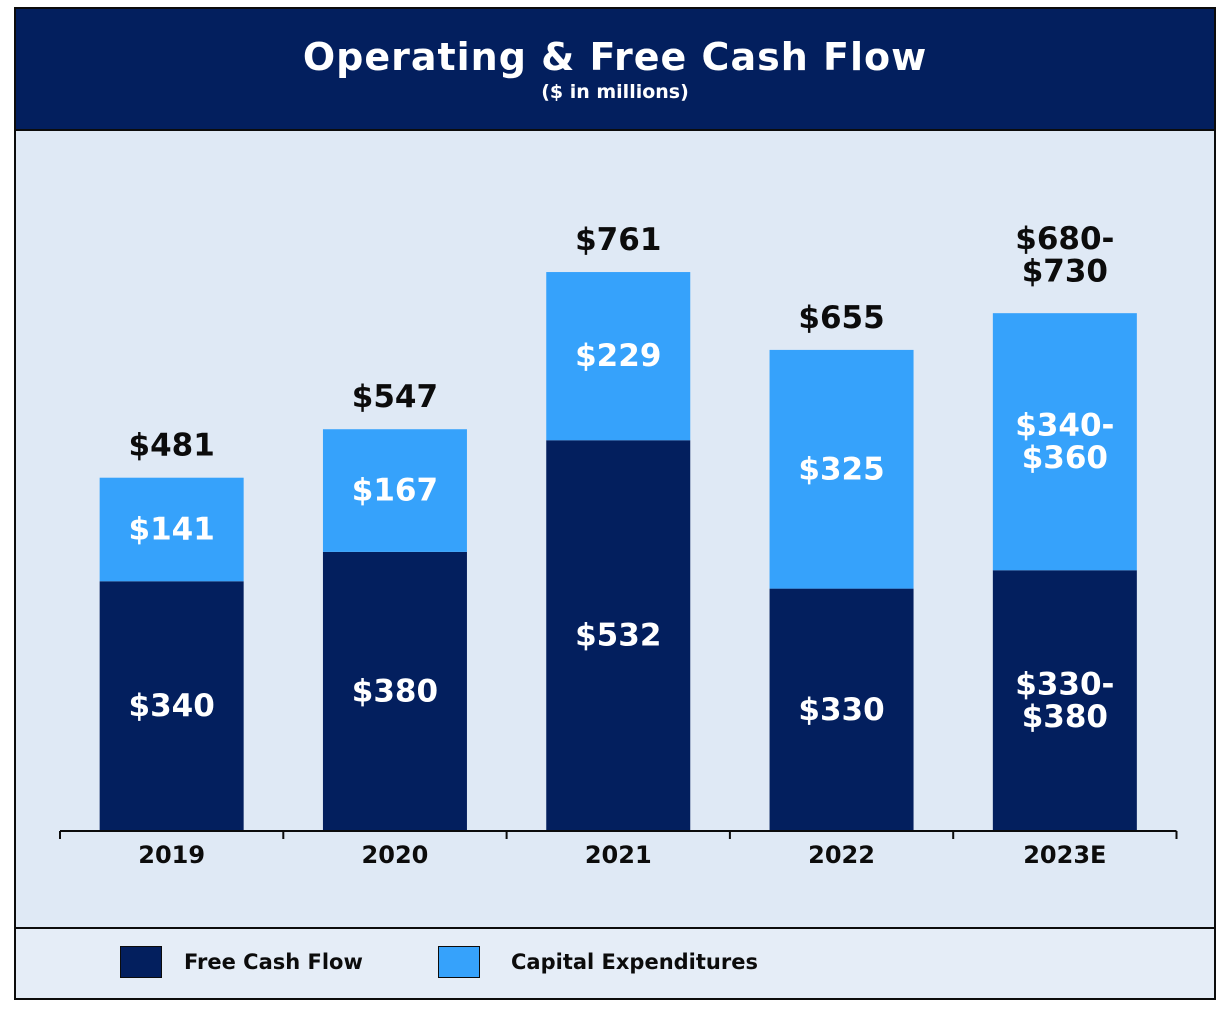 The width and height of the screenshot is (1223, 1022). Describe the element at coordinates (1064, 255) in the screenshot. I see `total-label-2023E: $680-$730` at that location.